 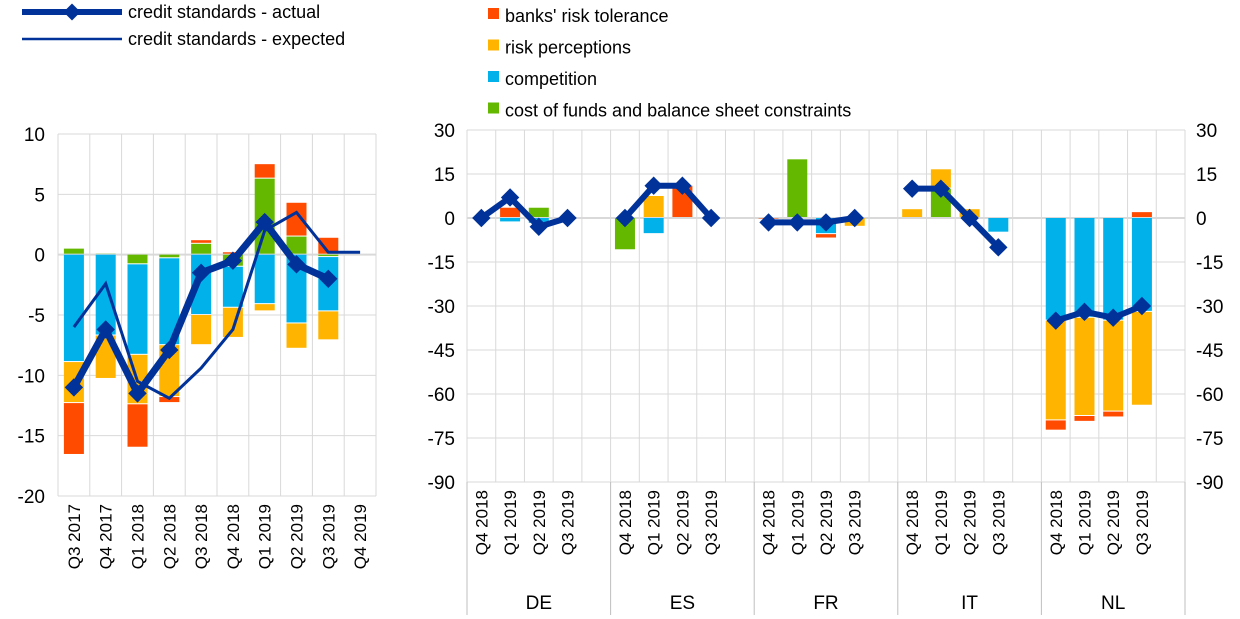 I want to click on y-tick-label-right: 30, so click(x=1206, y=131).